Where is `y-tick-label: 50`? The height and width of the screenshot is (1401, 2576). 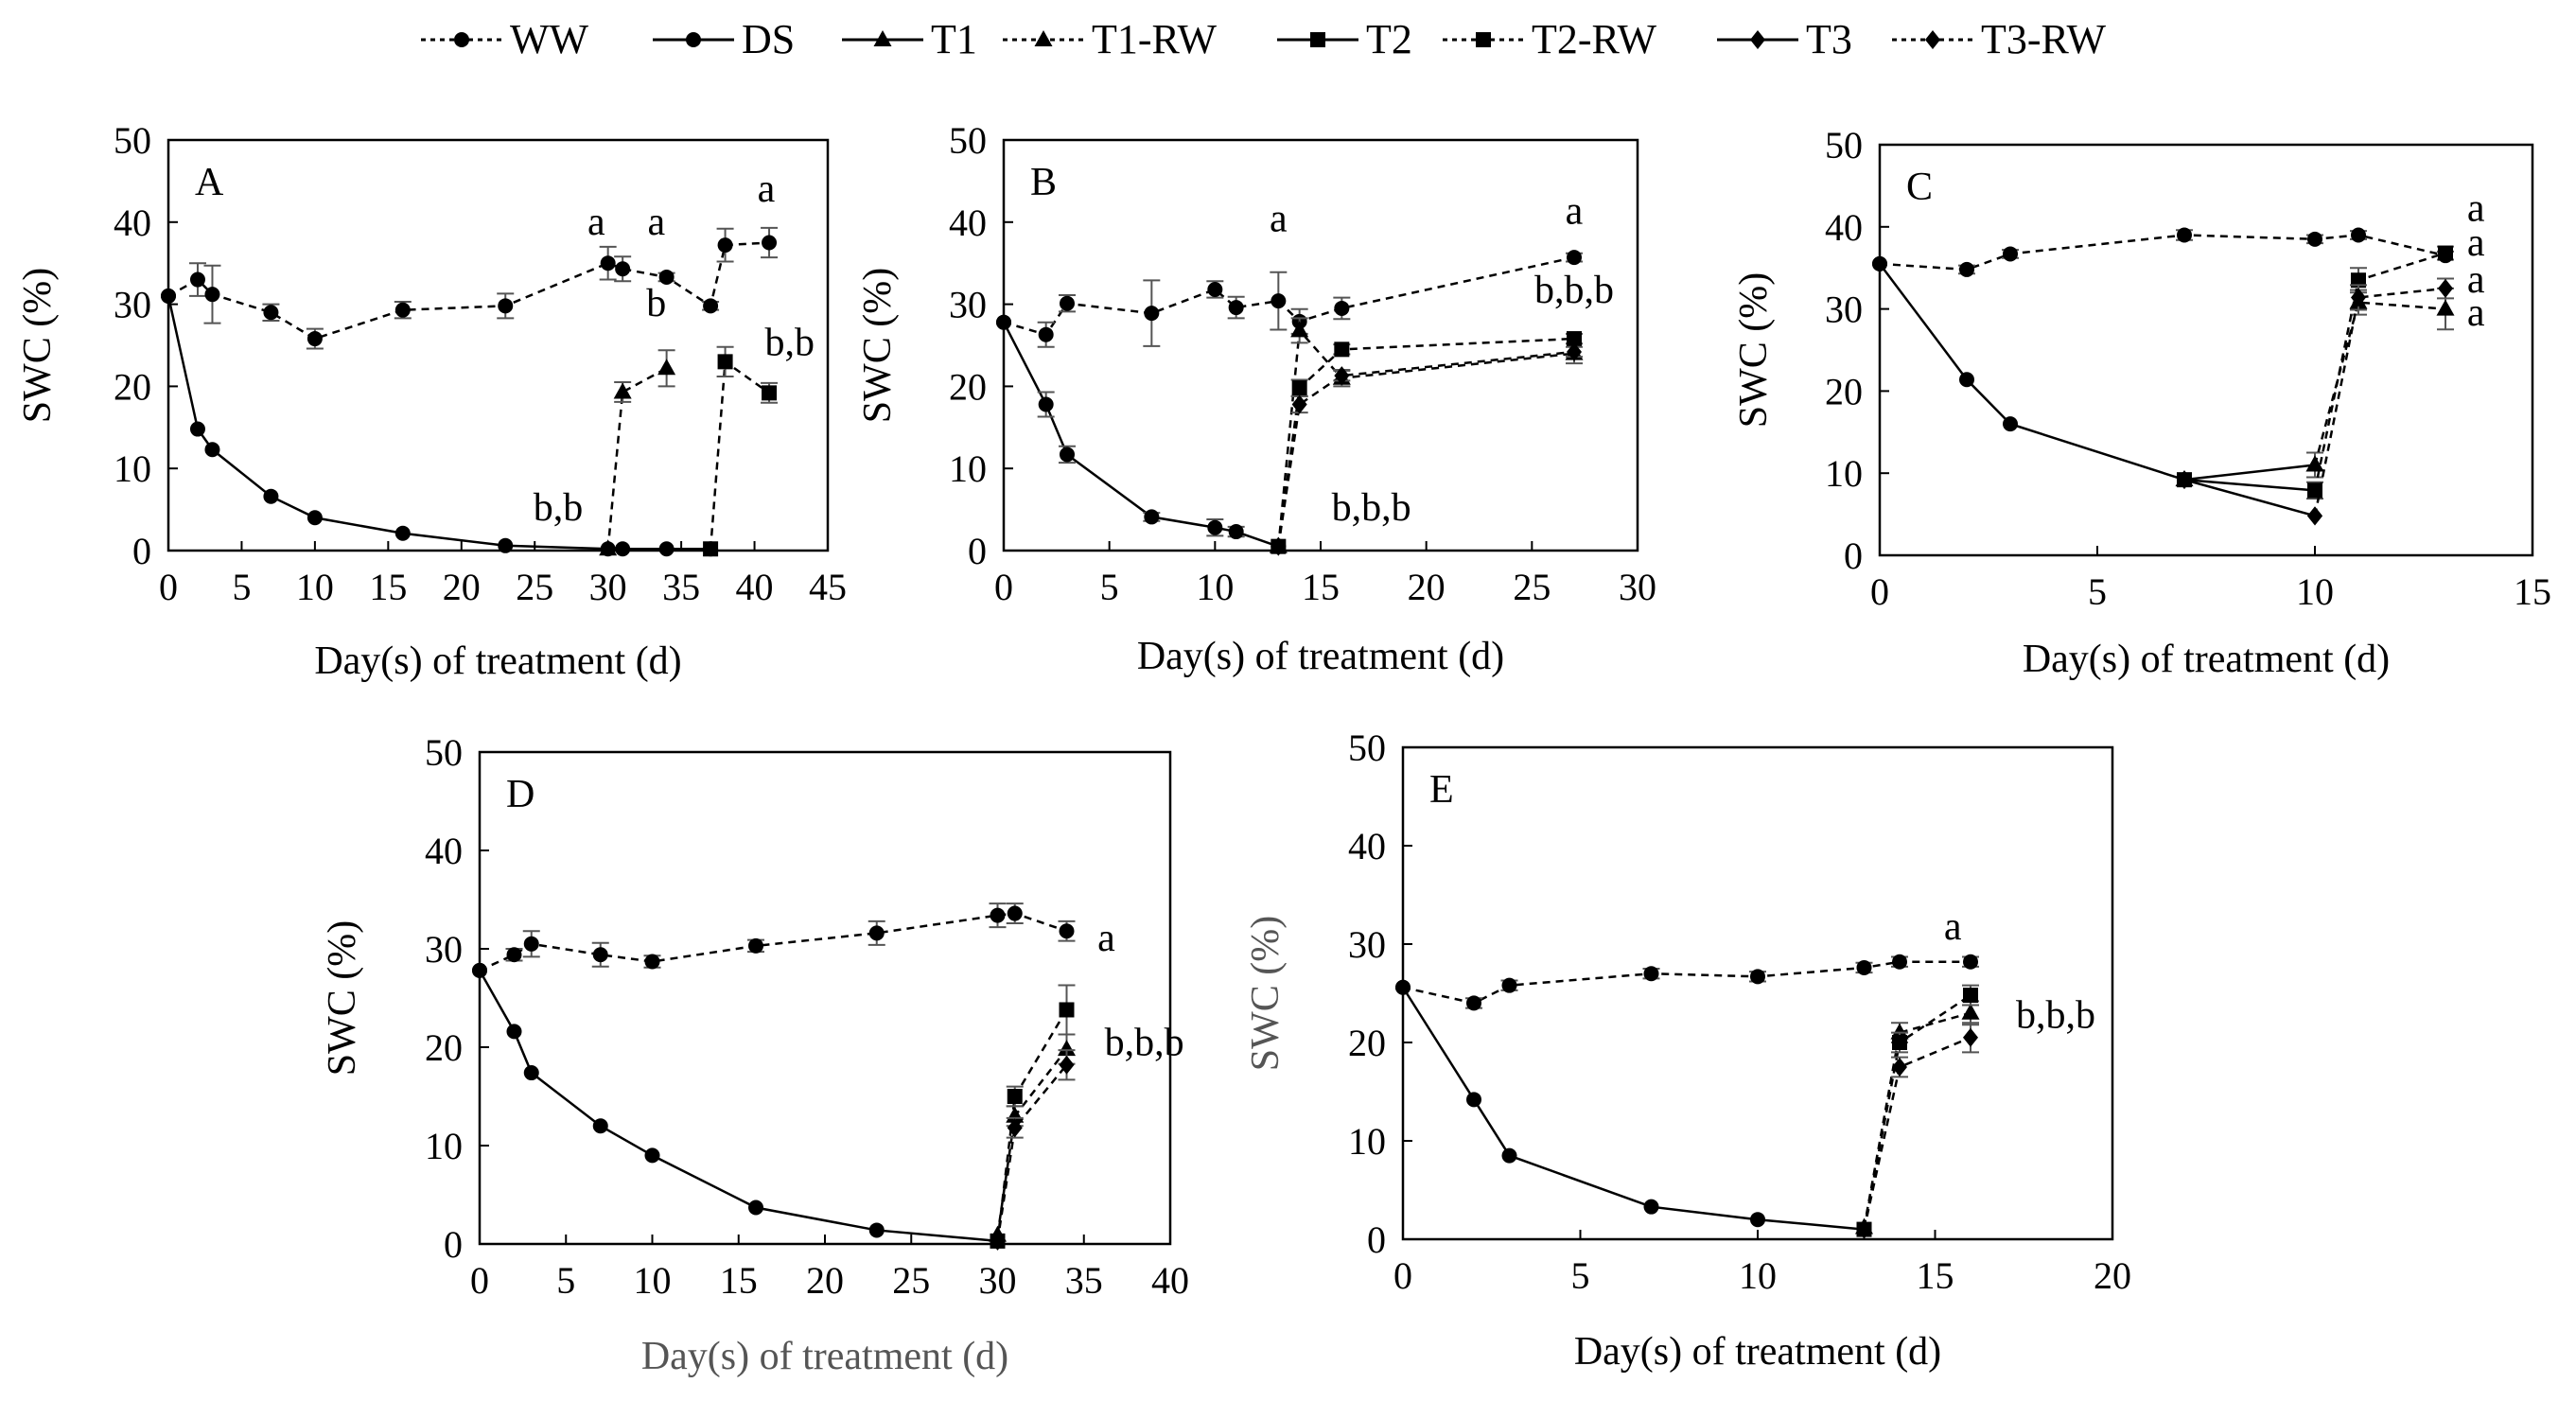
y-tick-label: 50 is located at coordinates (444, 753).